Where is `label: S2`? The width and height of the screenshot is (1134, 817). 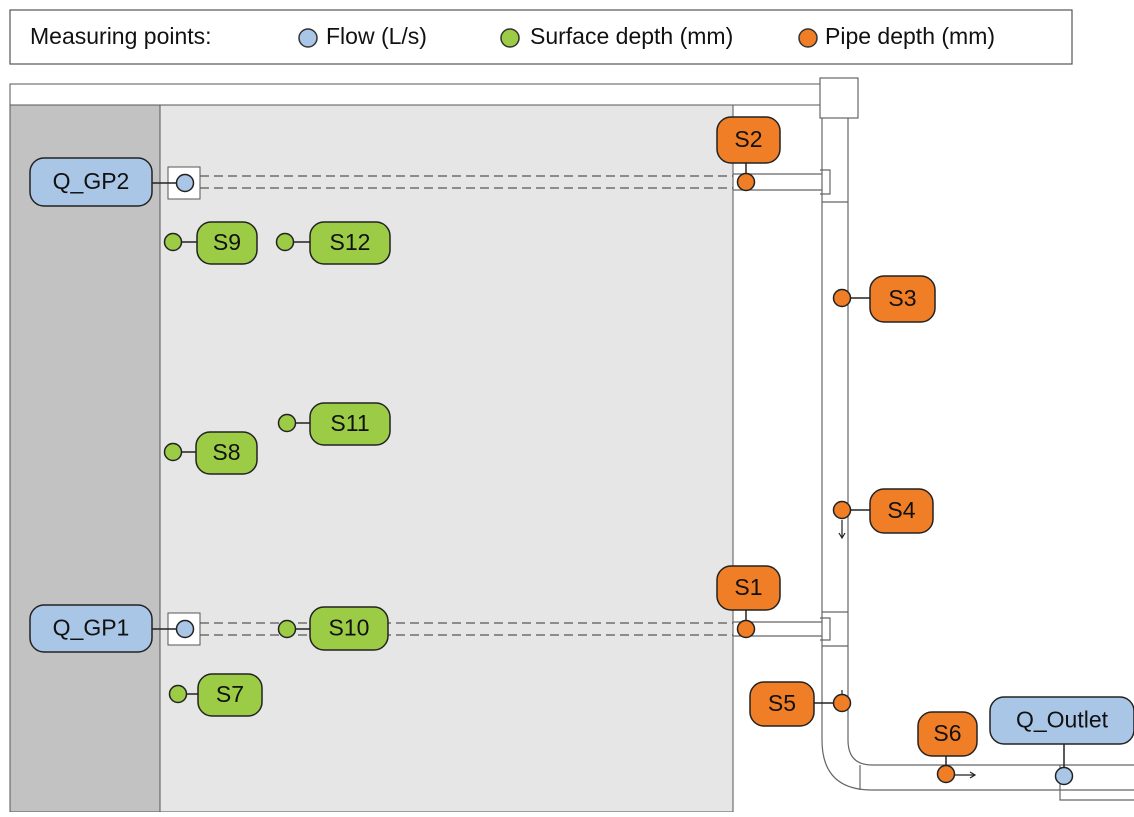
label: S2 is located at coordinates (748, 139).